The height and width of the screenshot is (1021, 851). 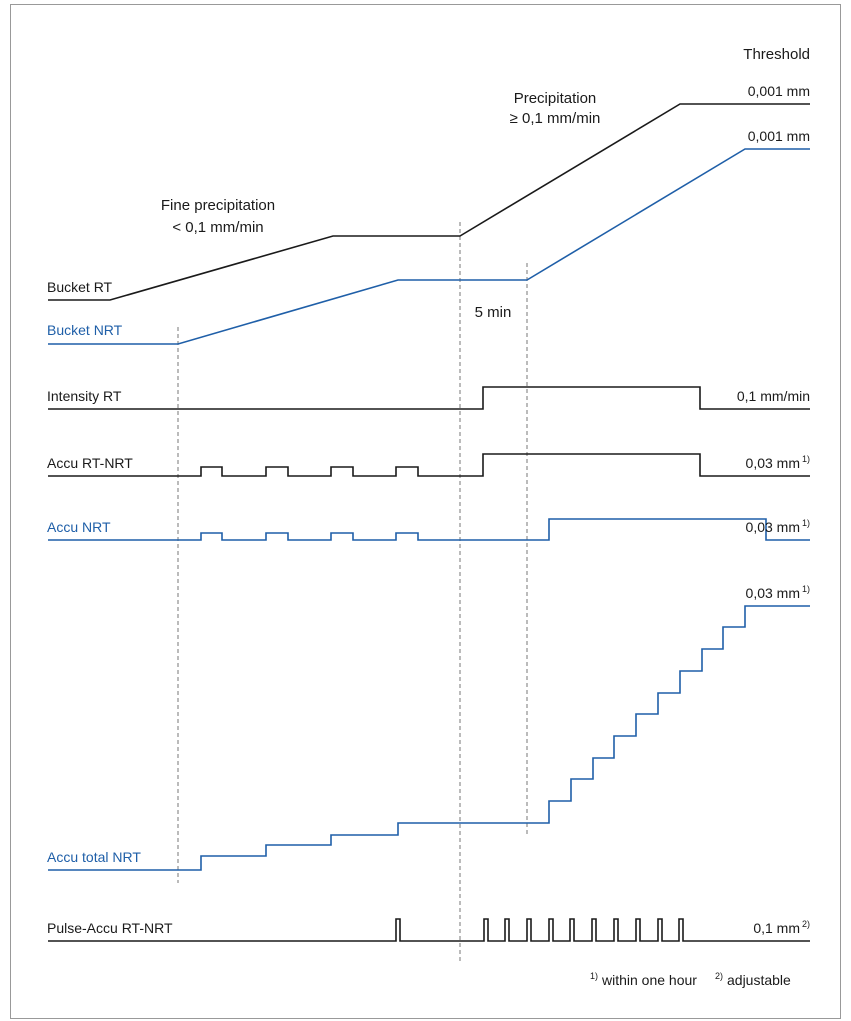 I want to click on footnote-mark-2: 2), so click(x=719, y=976).